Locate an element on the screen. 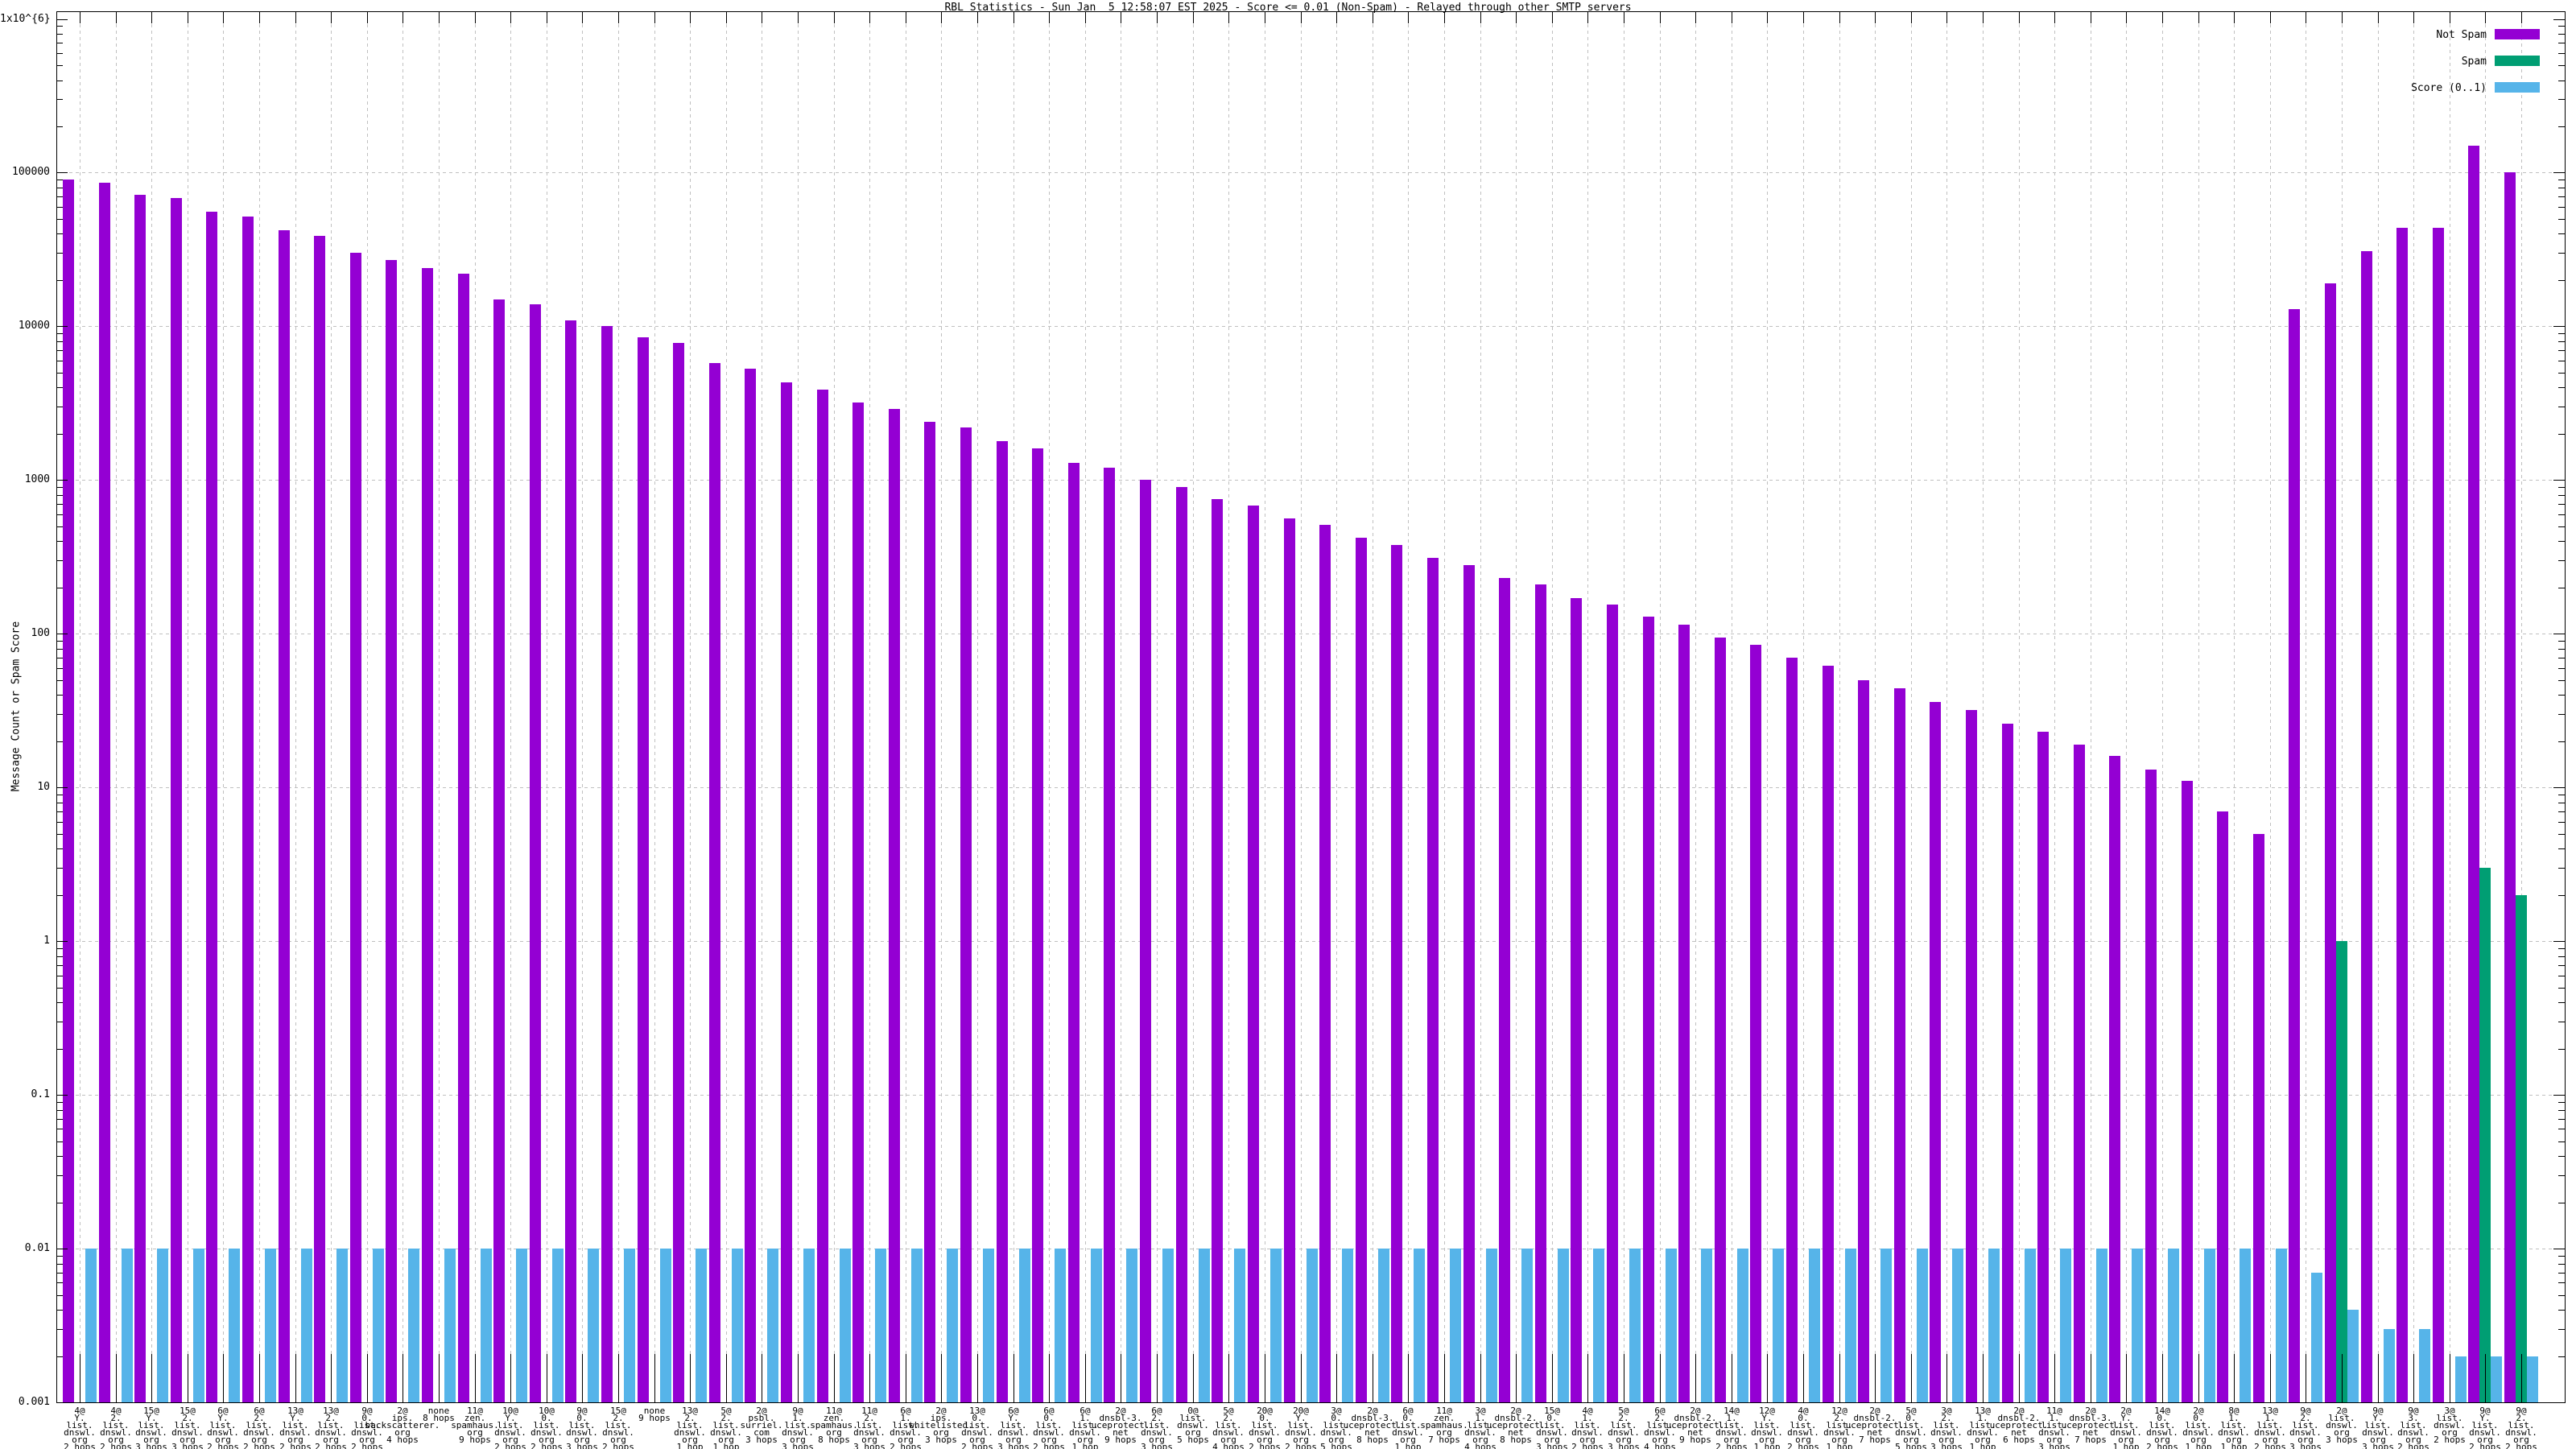 The height and width of the screenshot is (1449, 2576). x-tick-label: 11@ 1. list. dnswl. org 3 hops is located at coordinates (2054, 1427).